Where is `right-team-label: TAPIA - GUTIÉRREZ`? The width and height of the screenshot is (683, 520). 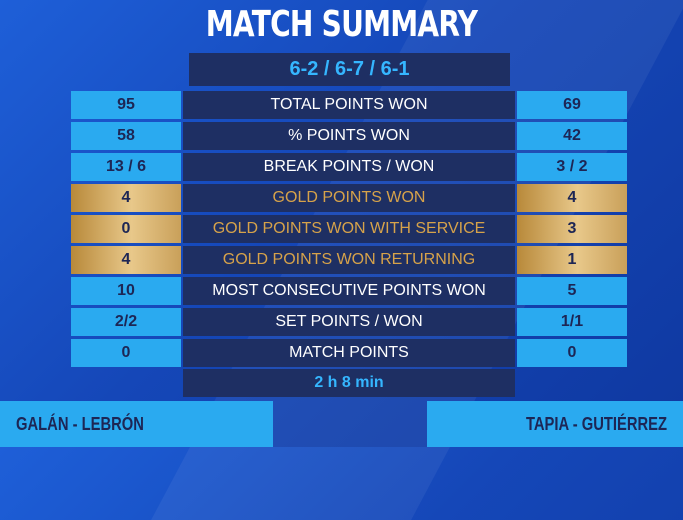
right-team-label: TAPIA - GUTIÉRREZ is located at coordinates (596, 424).